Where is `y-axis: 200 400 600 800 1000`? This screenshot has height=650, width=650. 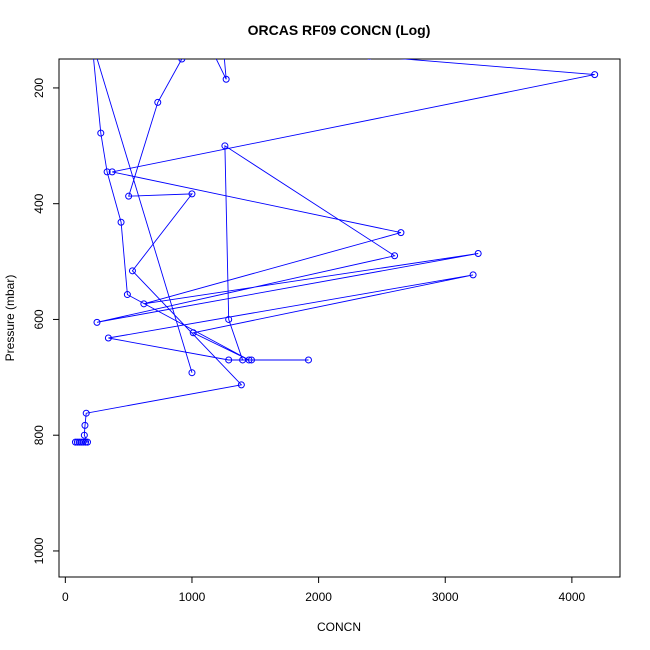 y-axis: 200 400 600 800 1000 is located at coordinates (46, 321).